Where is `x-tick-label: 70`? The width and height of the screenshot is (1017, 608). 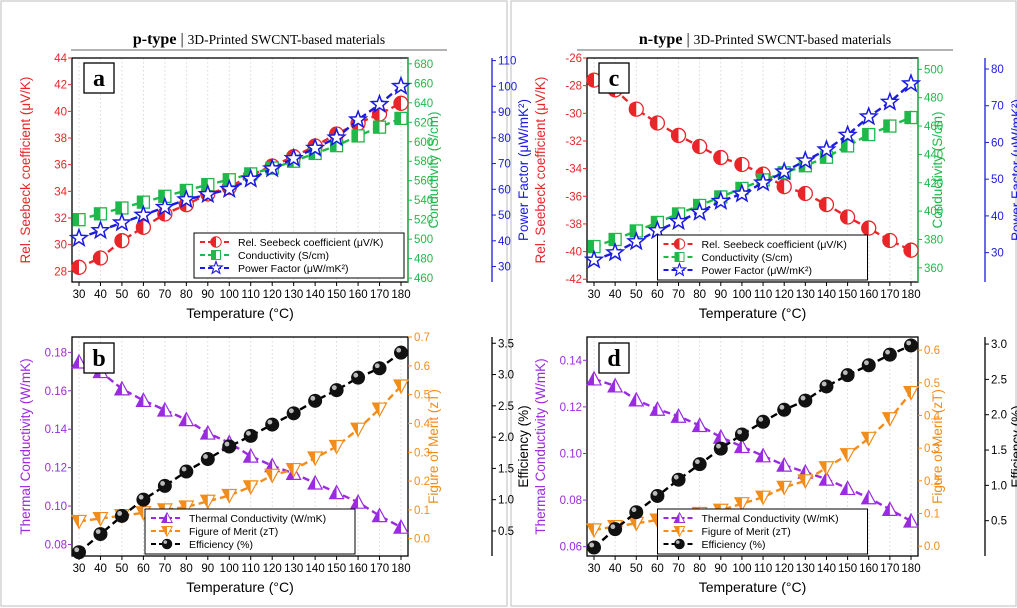
x-tick-label: 70 is located at coordinates (164, 295).